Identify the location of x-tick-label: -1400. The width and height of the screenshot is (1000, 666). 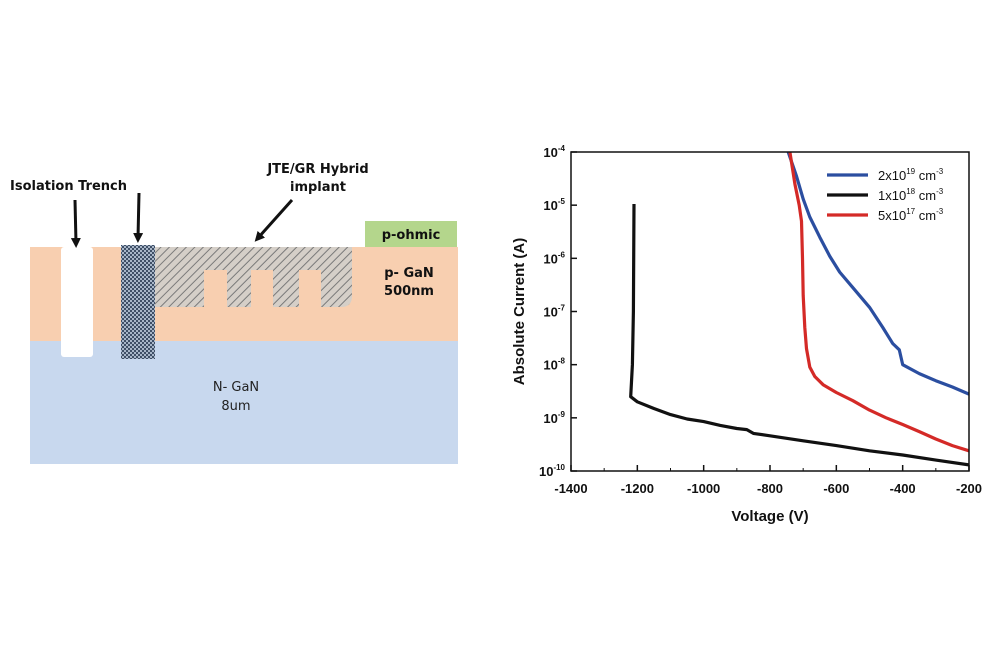
(570, 488).